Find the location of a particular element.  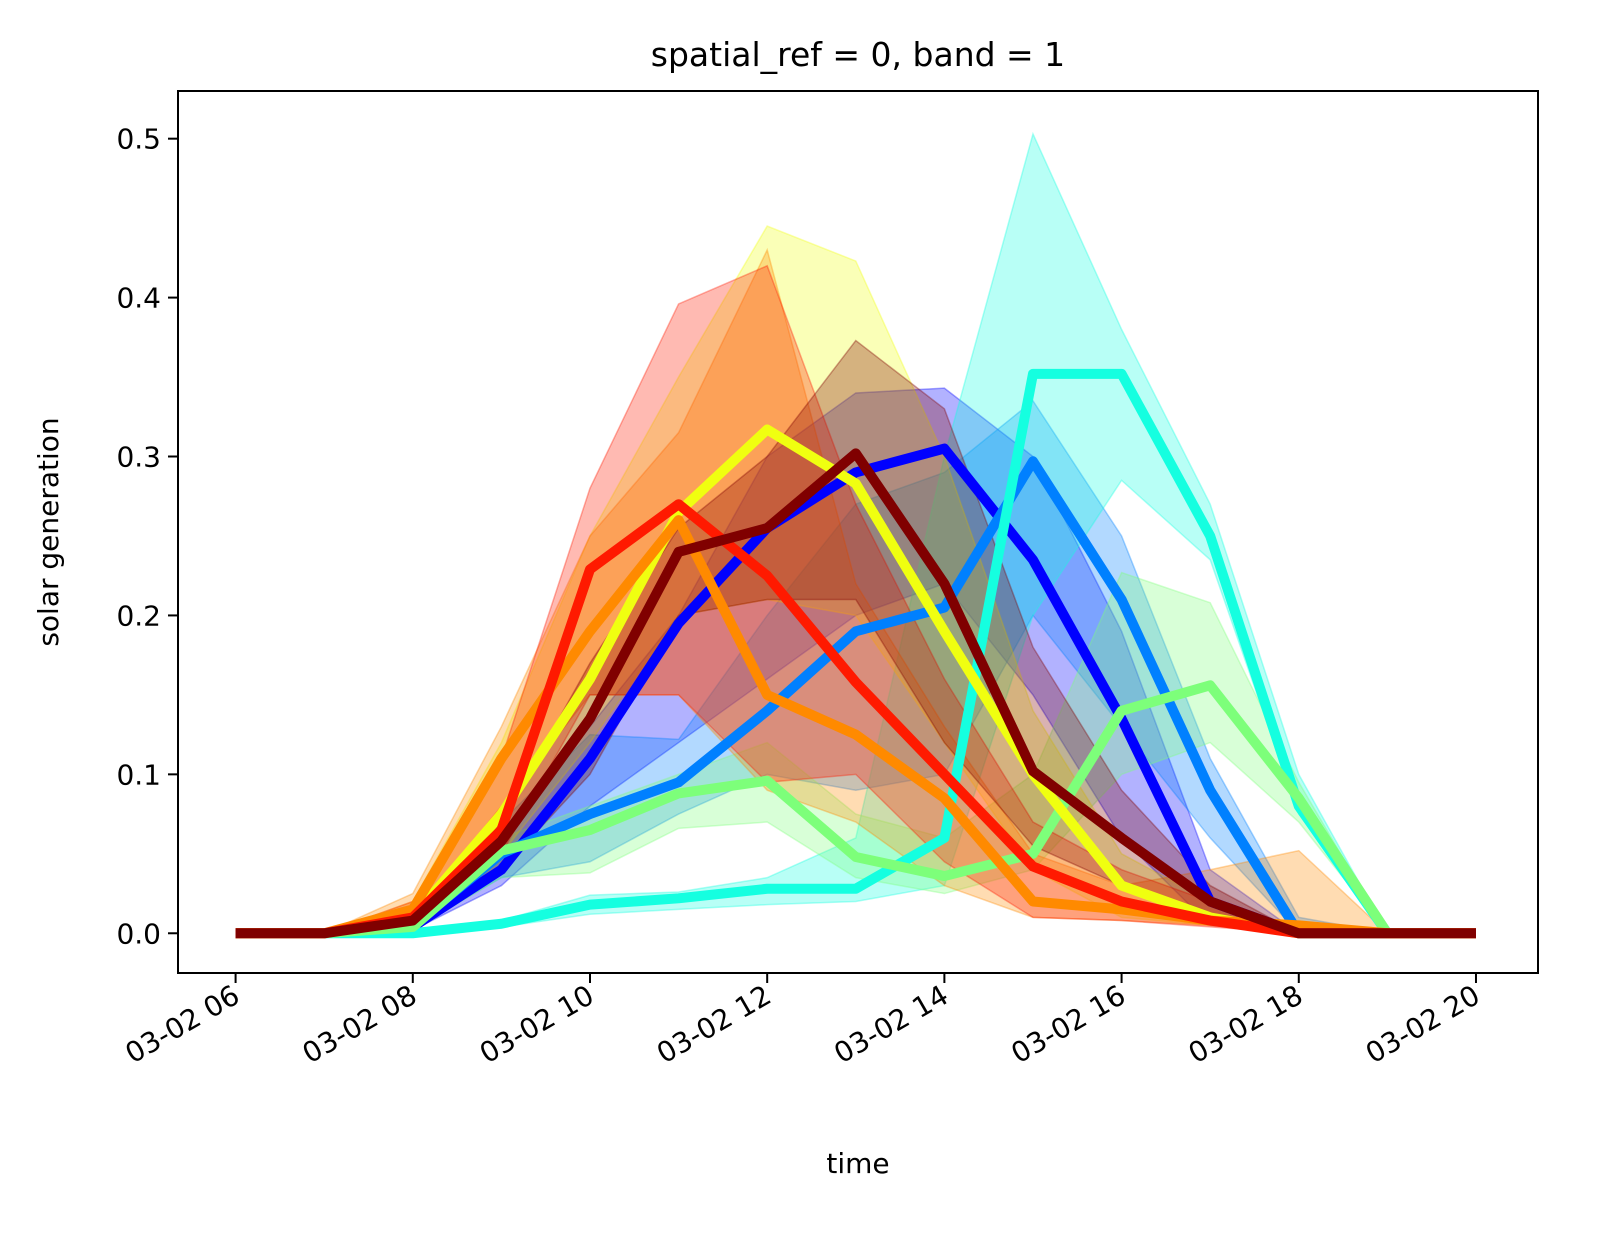

y-tick-label: 0.5 is located at coordinates (138, 139).